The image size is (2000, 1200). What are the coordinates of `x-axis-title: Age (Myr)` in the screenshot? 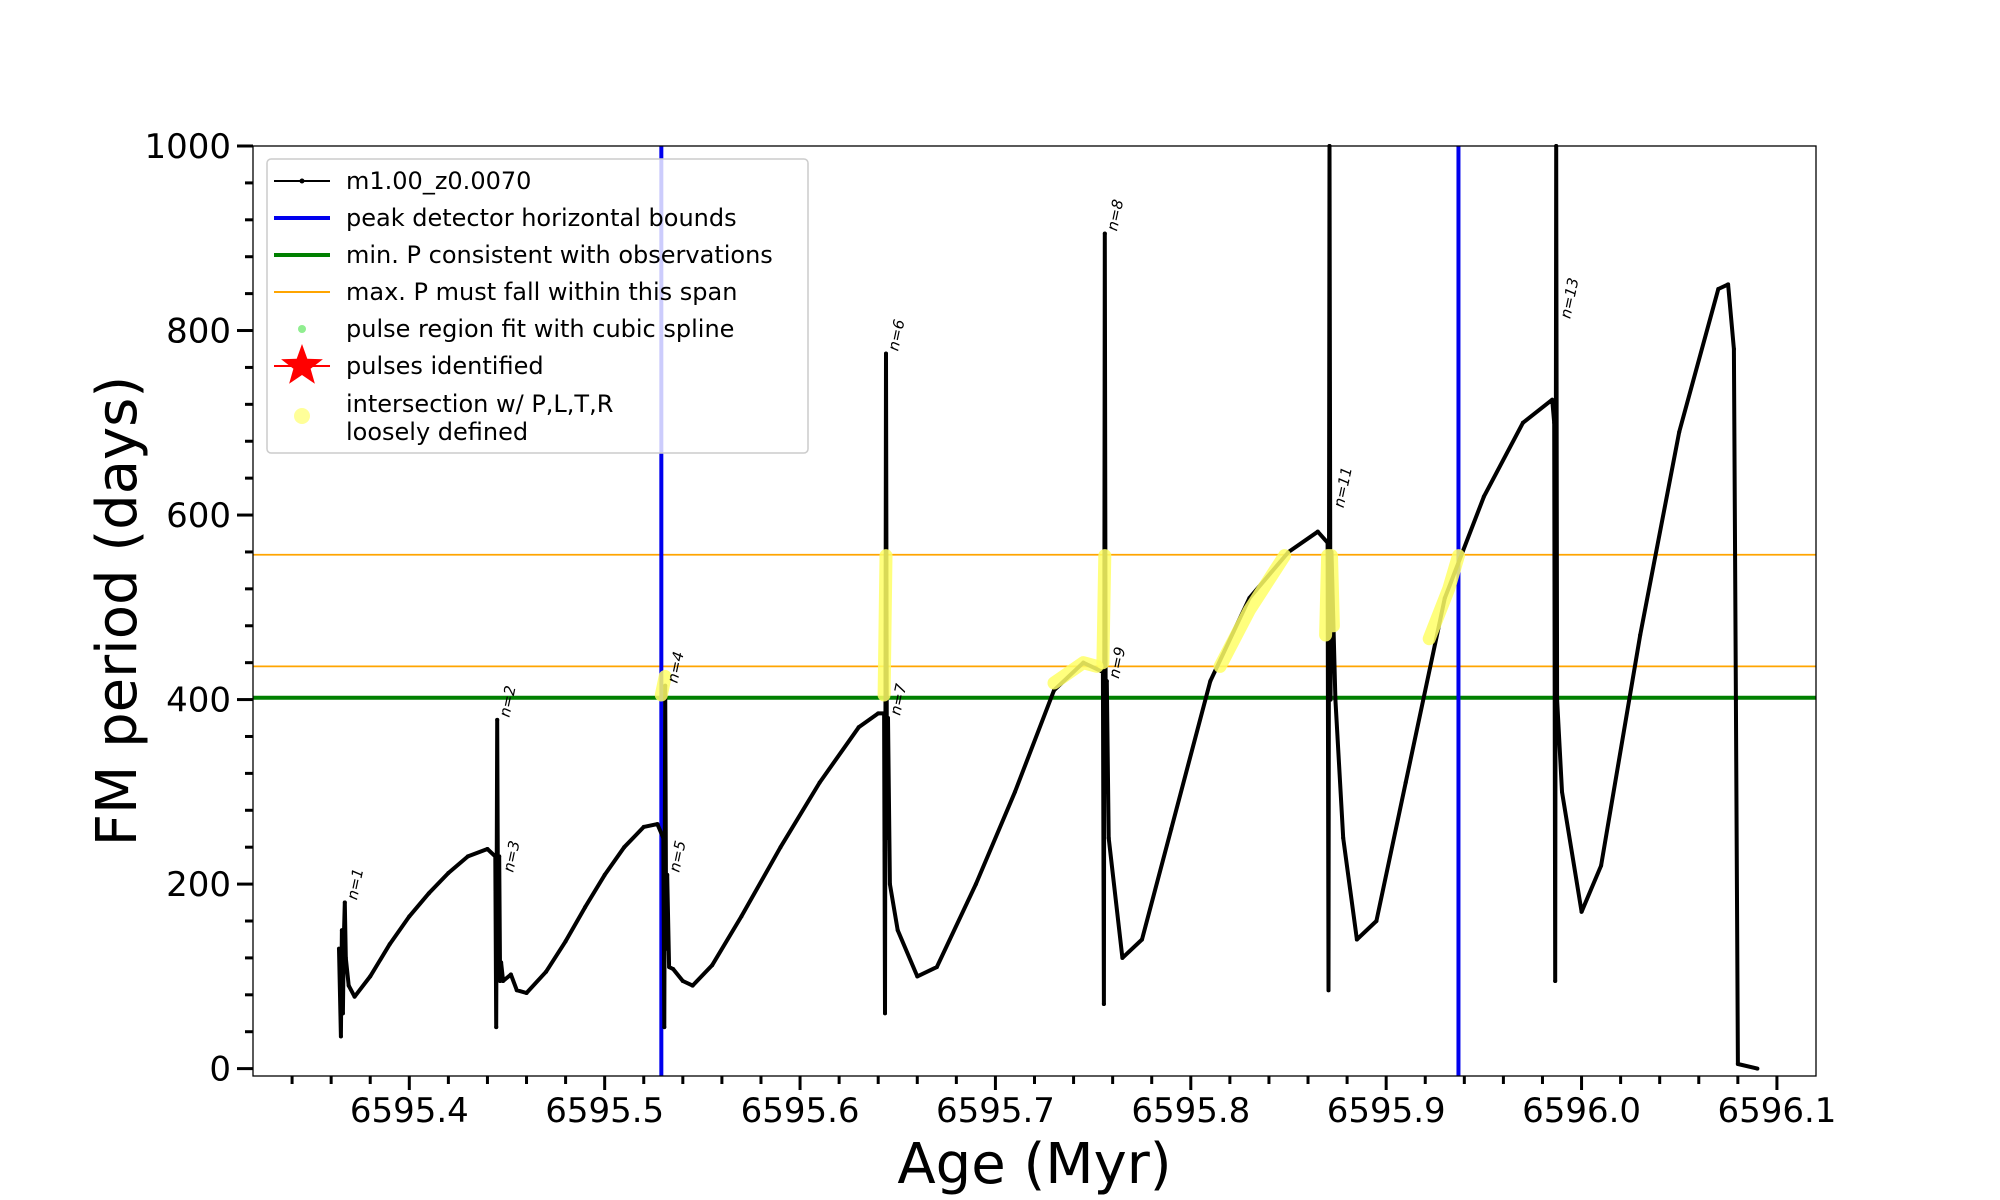 It's located at (1034, 1164).